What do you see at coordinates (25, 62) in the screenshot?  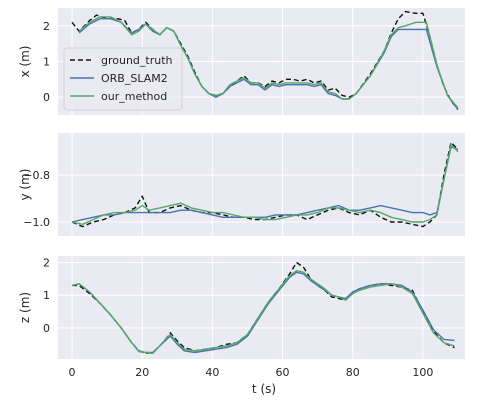 I see `y-axis-label: x (m)` at bounding box center [25, 62].